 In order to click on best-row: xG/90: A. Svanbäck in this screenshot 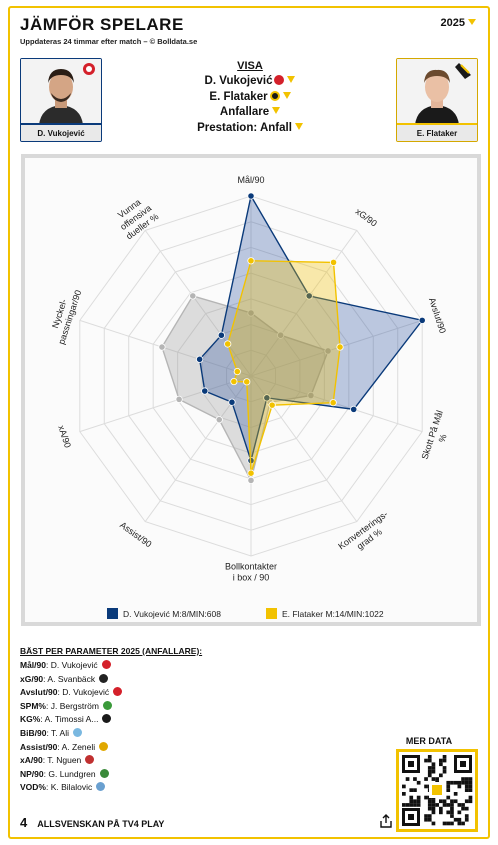, I will do `click(170, 680)`.